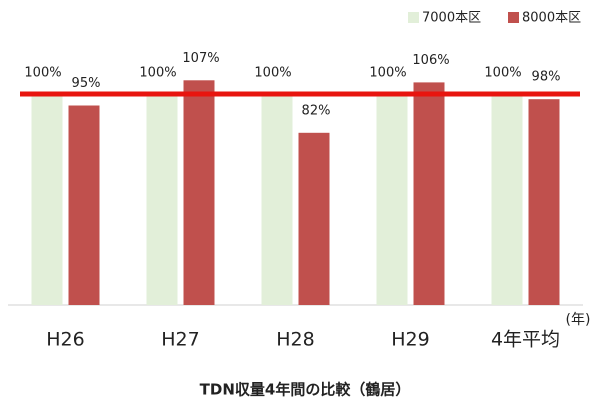 The height and width of the screenshot is (412, 609). Describe the element at coordinates (295, 340) in the screenshot. I see `x-tick-label: H28` at that location.